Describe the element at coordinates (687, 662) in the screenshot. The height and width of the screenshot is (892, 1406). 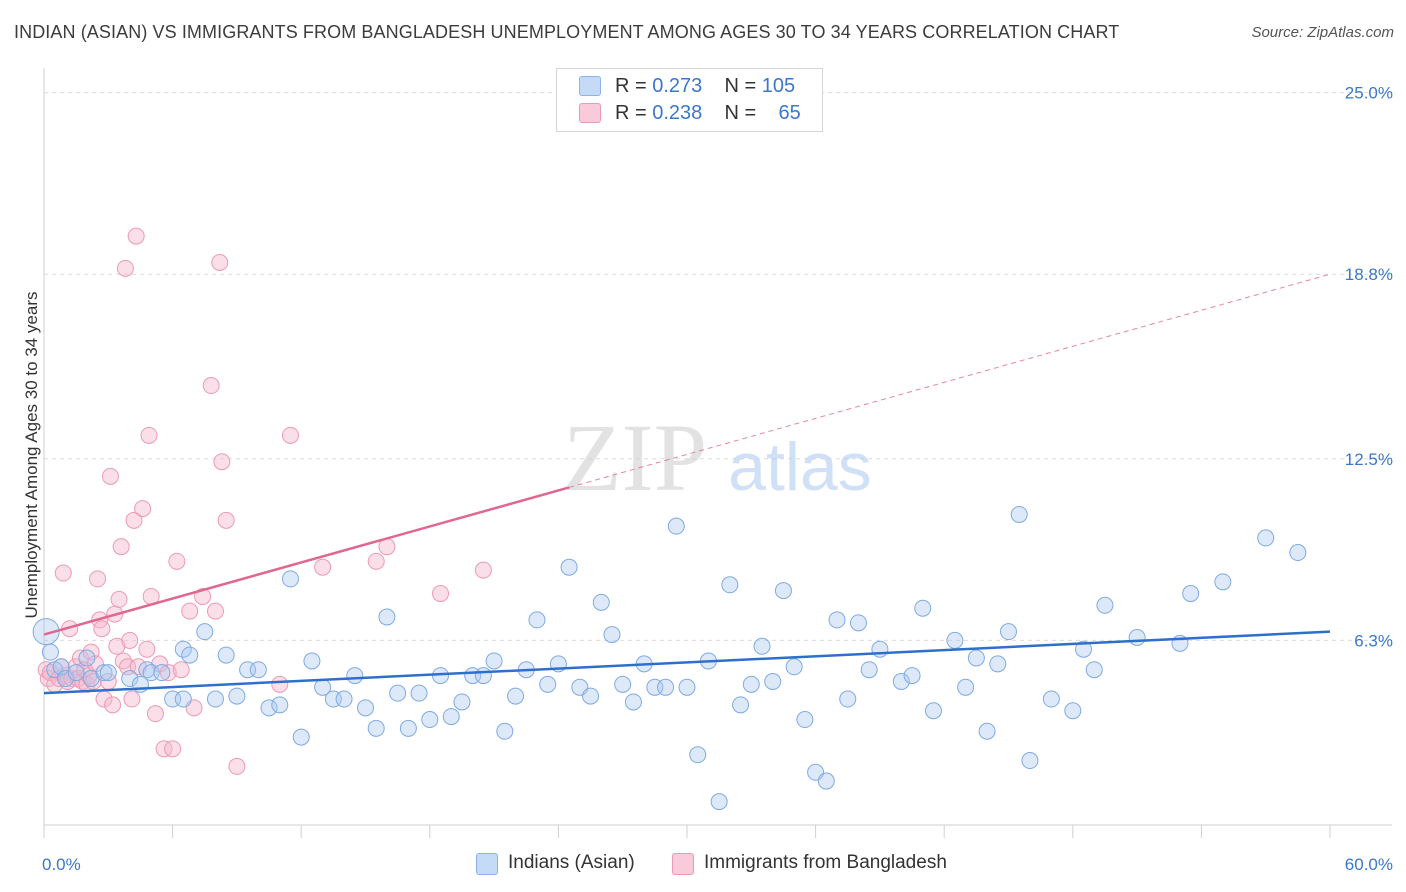
I see `indians-trend-line` at that location.